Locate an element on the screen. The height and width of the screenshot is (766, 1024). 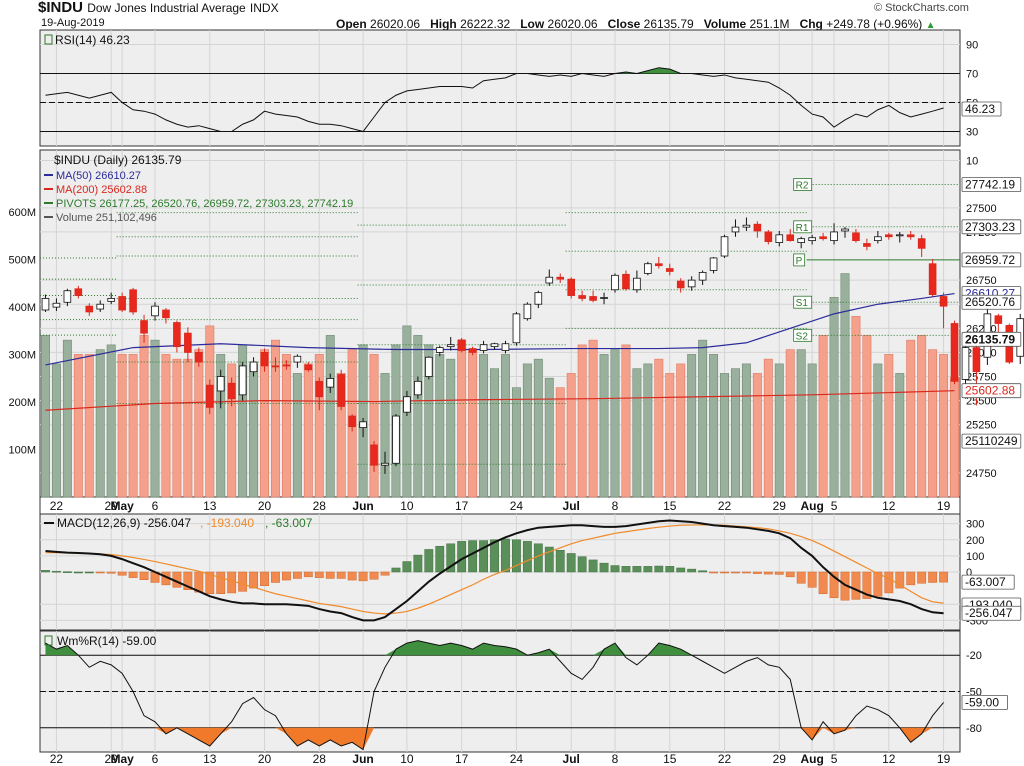
volume-value: 251.1M is located at coordinates (769, 24).